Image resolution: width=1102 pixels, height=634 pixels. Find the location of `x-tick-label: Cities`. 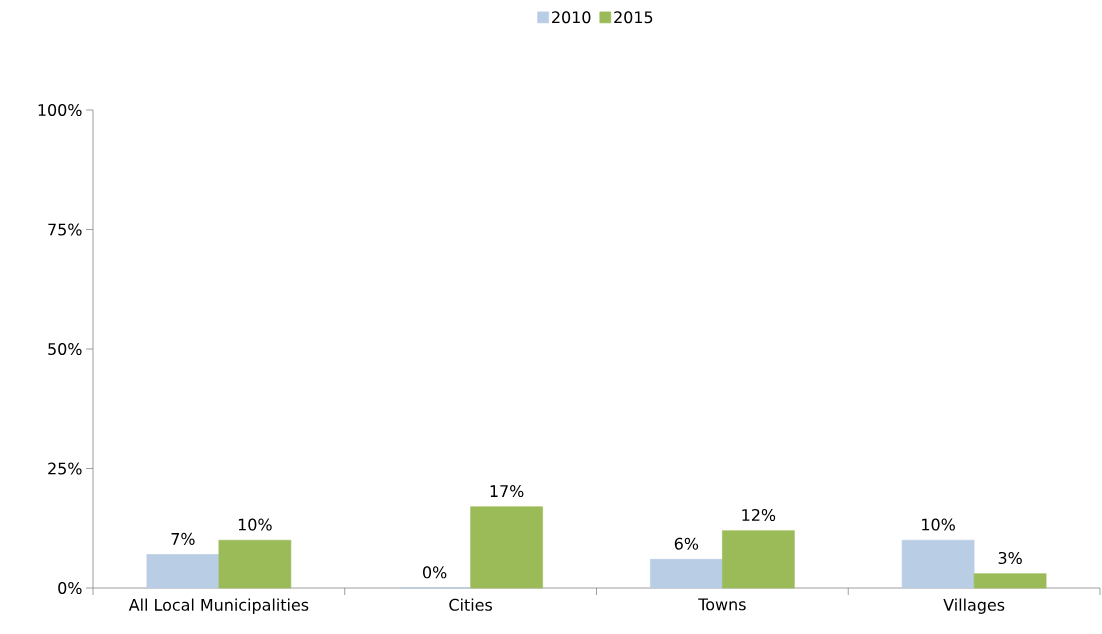

x-tick-label: Cities is located at coordinates (471, 604).